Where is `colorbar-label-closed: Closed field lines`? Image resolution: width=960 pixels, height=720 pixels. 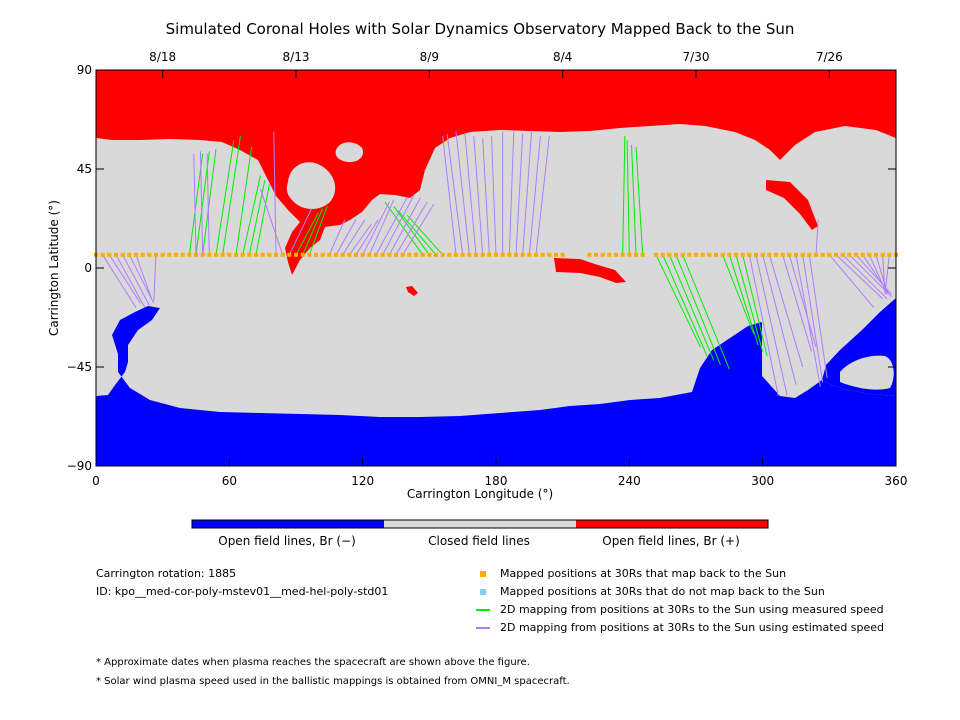 colorbar-label-closed: Closed field lines is located at coordinates (479, 541).